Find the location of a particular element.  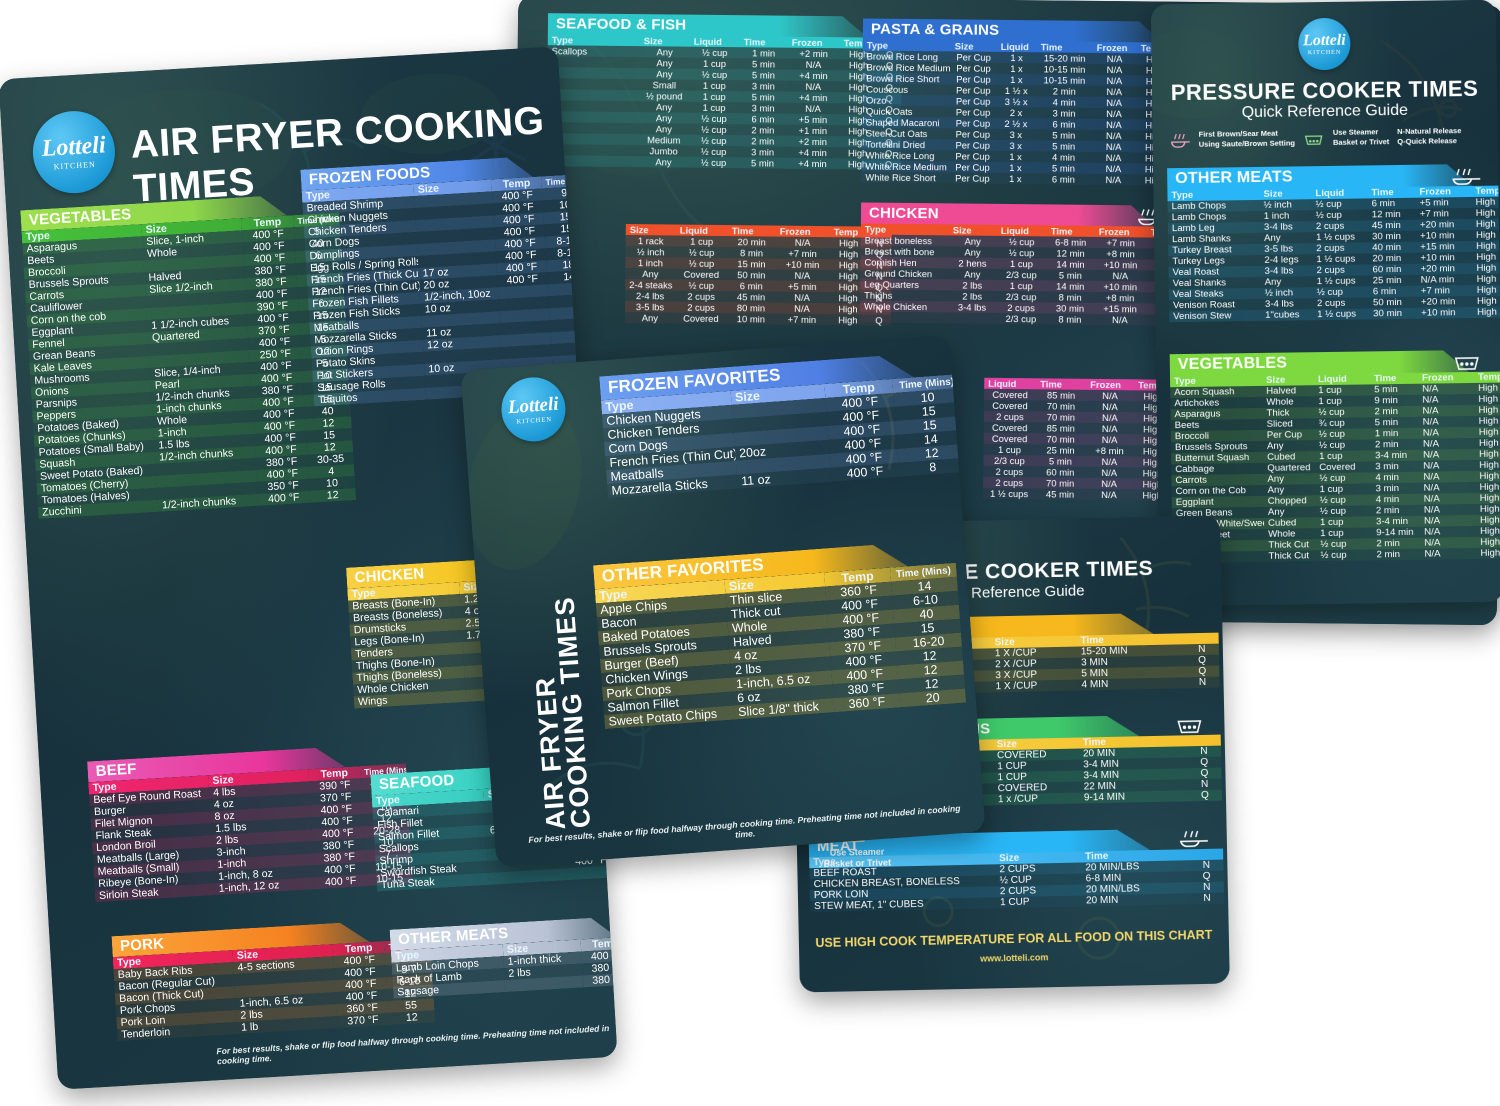

col-temp: Temp is located at coordinates (1488, 377).